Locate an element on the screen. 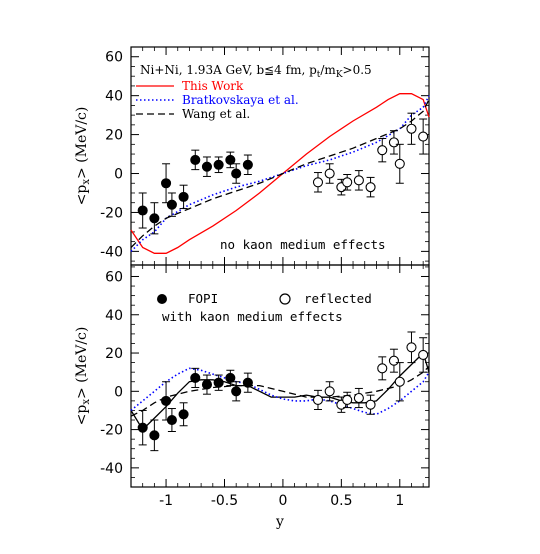 The image size is (540, 554). bottom-ytick-label: 20 is located at coordinates (114, 354).